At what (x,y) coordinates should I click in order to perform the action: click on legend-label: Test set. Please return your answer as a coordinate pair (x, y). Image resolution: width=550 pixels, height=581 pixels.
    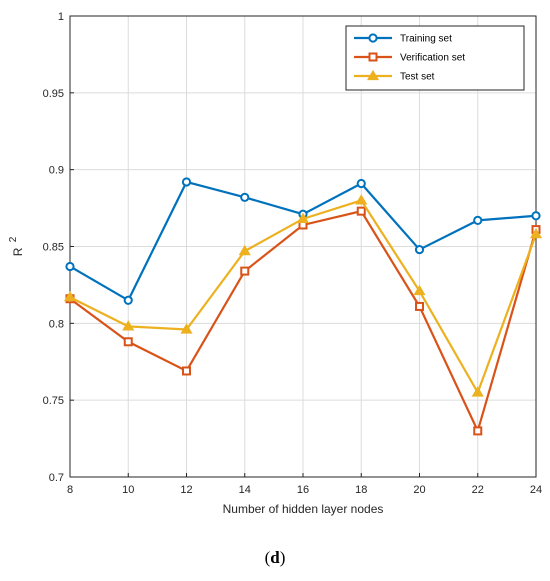
    Looking at the image, I should click on (417, 77).